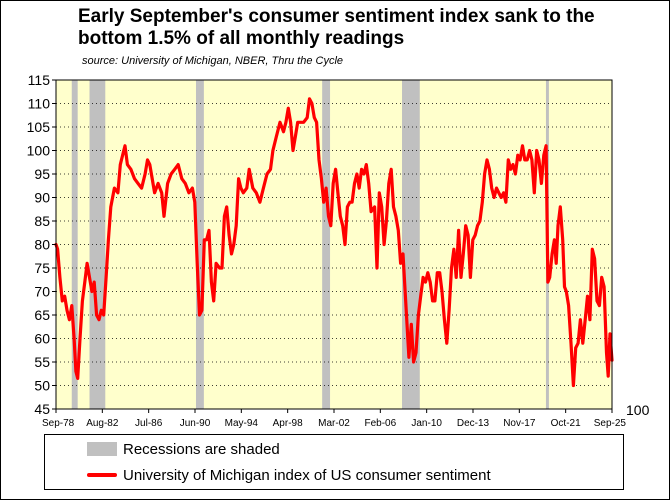 Image resolution: width=670 pixels, height=500 pixels. What do you see at coordinates (58, 423) in the screenshot?
I see `x-tick-label: Sep-78` at bounding box center [58, 423].